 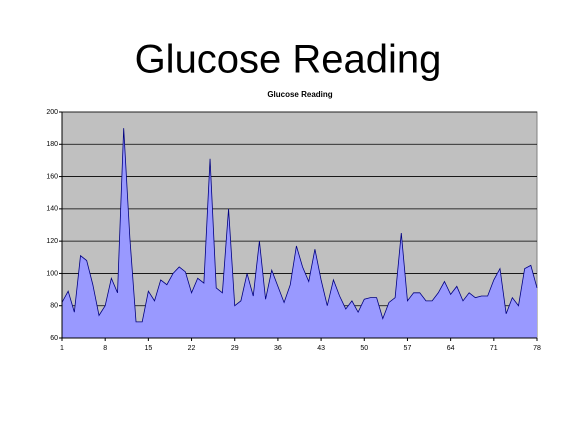 I want to click on x-tick-label: 78, so click(x=537, y=348).